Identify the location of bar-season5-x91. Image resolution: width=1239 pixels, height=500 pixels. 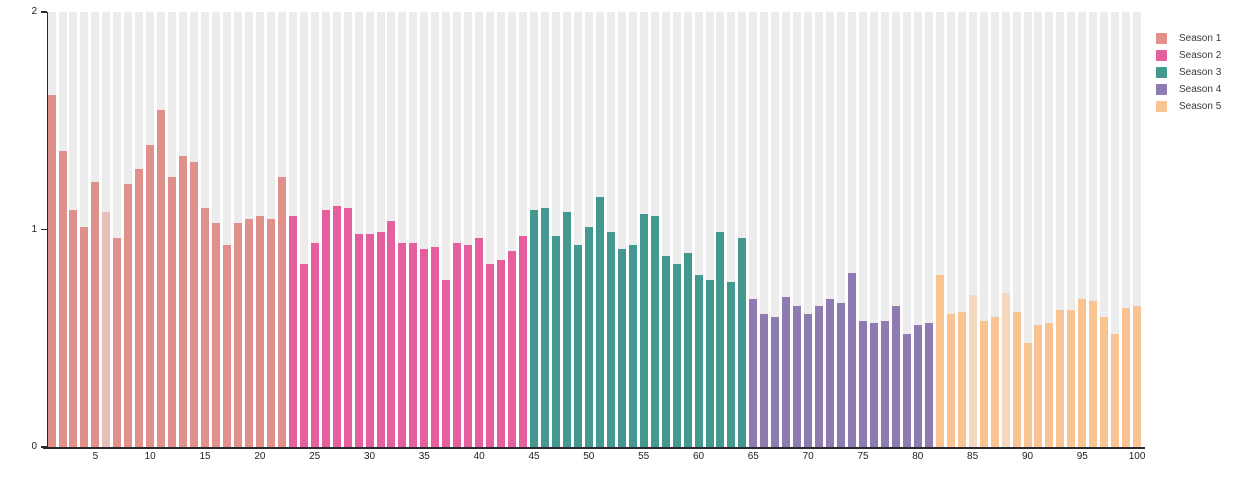
(1038, 386).